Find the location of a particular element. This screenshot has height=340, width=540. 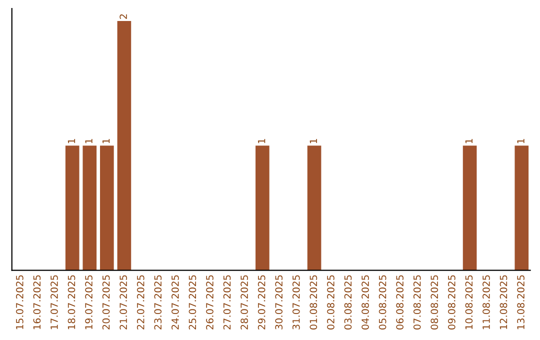

x-tick-label: 27.07.2025 is located at coordinates (227, 302).